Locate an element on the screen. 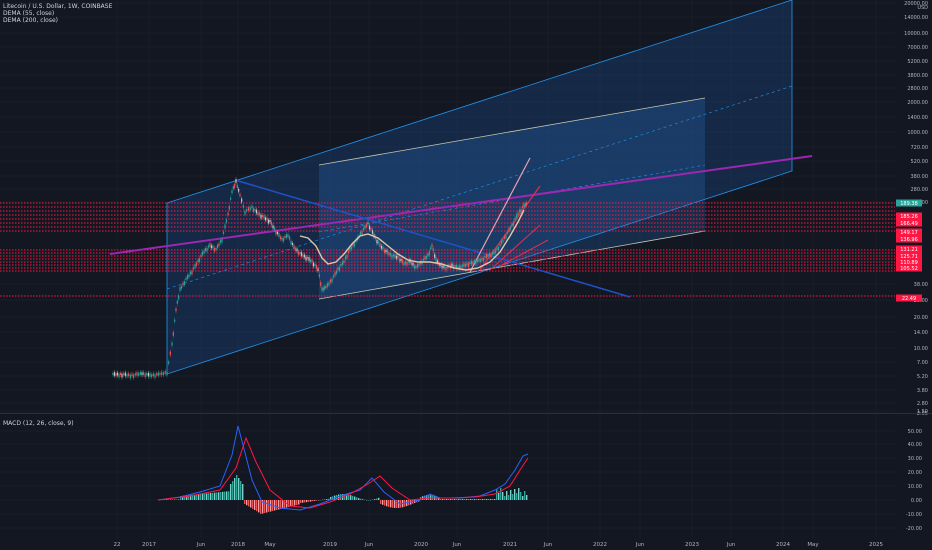 The height and width of the screenshot is (550, 932). macd-title: MACD (12, 26, close, 9) is located at coordinates (38, 423).